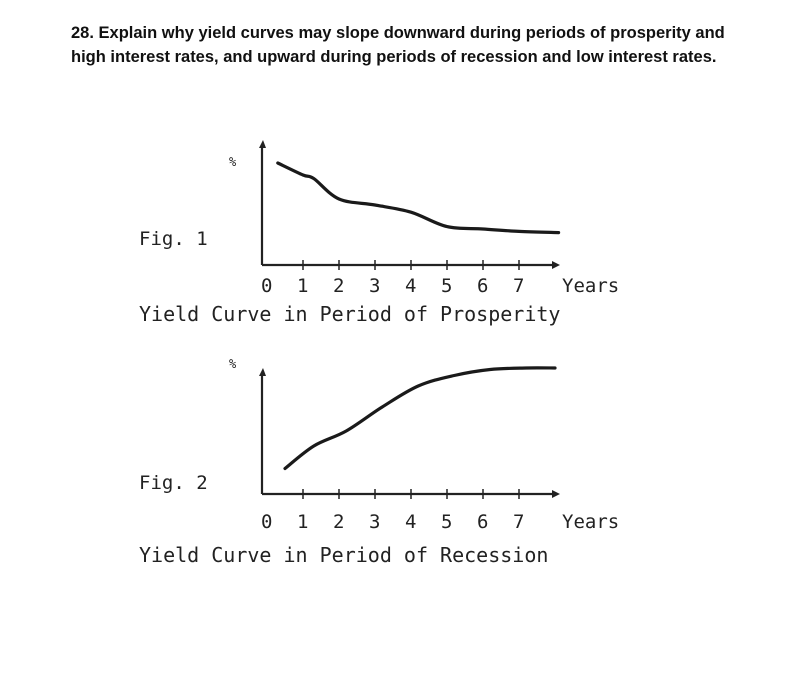 The image size is (800, 685). I want to click on fig2-x-tick-label: 0, so click(266, 522).